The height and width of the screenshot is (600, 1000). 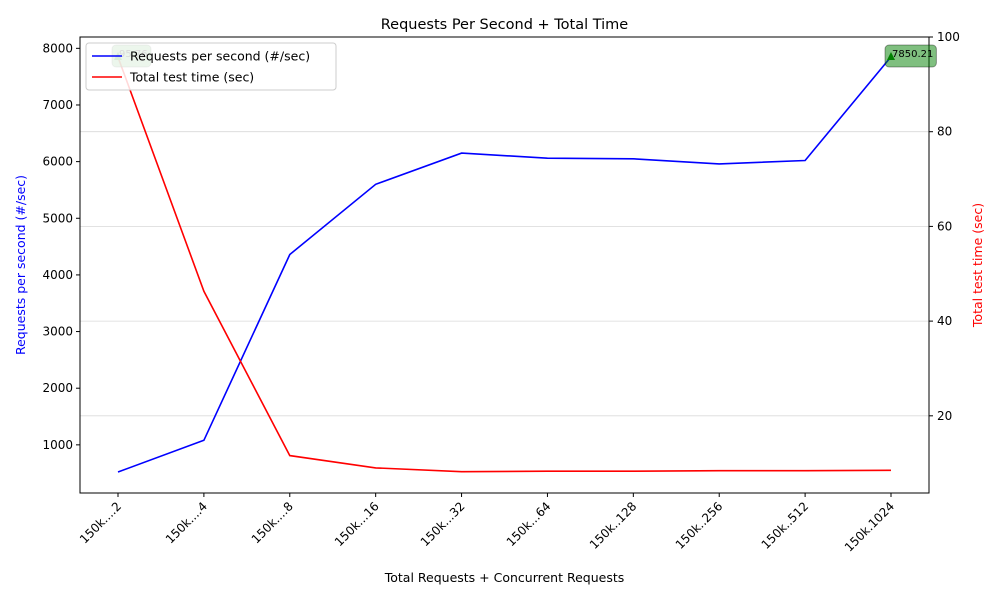 I want to click on annotation-label: 7850.21, so click(x=912, y=54).